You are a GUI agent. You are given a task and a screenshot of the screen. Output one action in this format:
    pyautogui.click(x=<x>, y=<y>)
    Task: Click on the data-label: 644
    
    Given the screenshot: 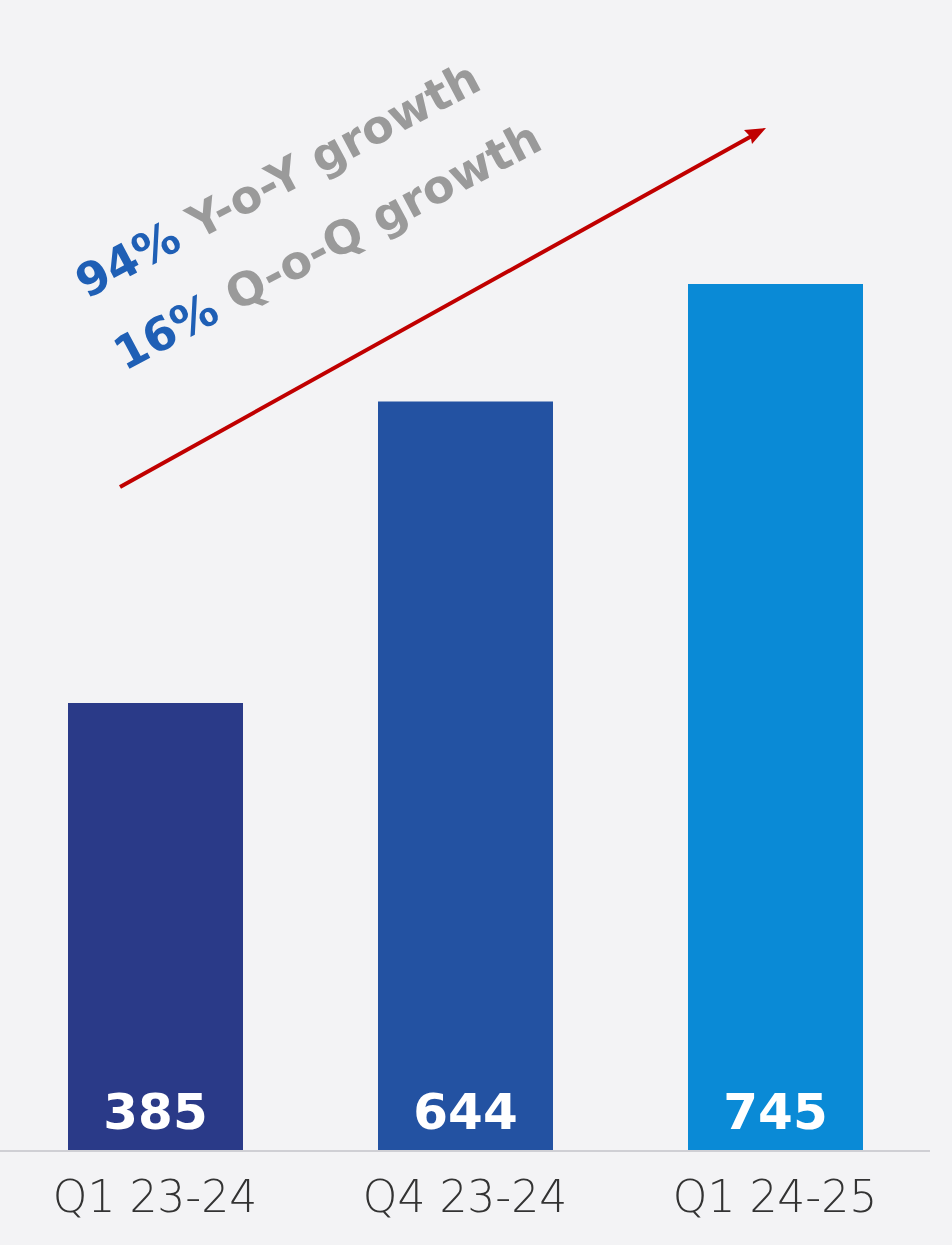 What is the action you would take?
    pyautogui.click(x=465, y=1112)
    